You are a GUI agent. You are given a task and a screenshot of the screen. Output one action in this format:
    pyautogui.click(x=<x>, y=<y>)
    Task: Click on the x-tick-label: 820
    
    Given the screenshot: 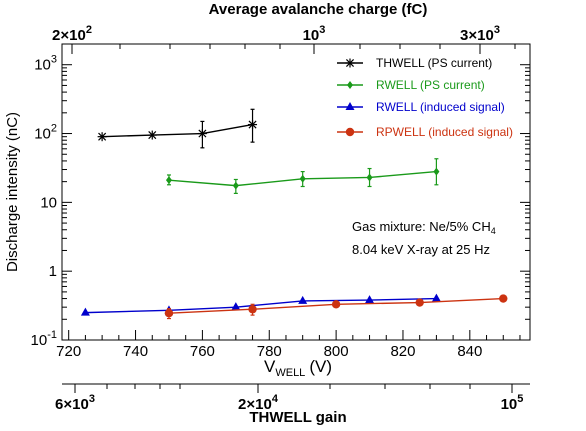 What is the action you would take?
    pyautogui.click(x=402, y=351)
    